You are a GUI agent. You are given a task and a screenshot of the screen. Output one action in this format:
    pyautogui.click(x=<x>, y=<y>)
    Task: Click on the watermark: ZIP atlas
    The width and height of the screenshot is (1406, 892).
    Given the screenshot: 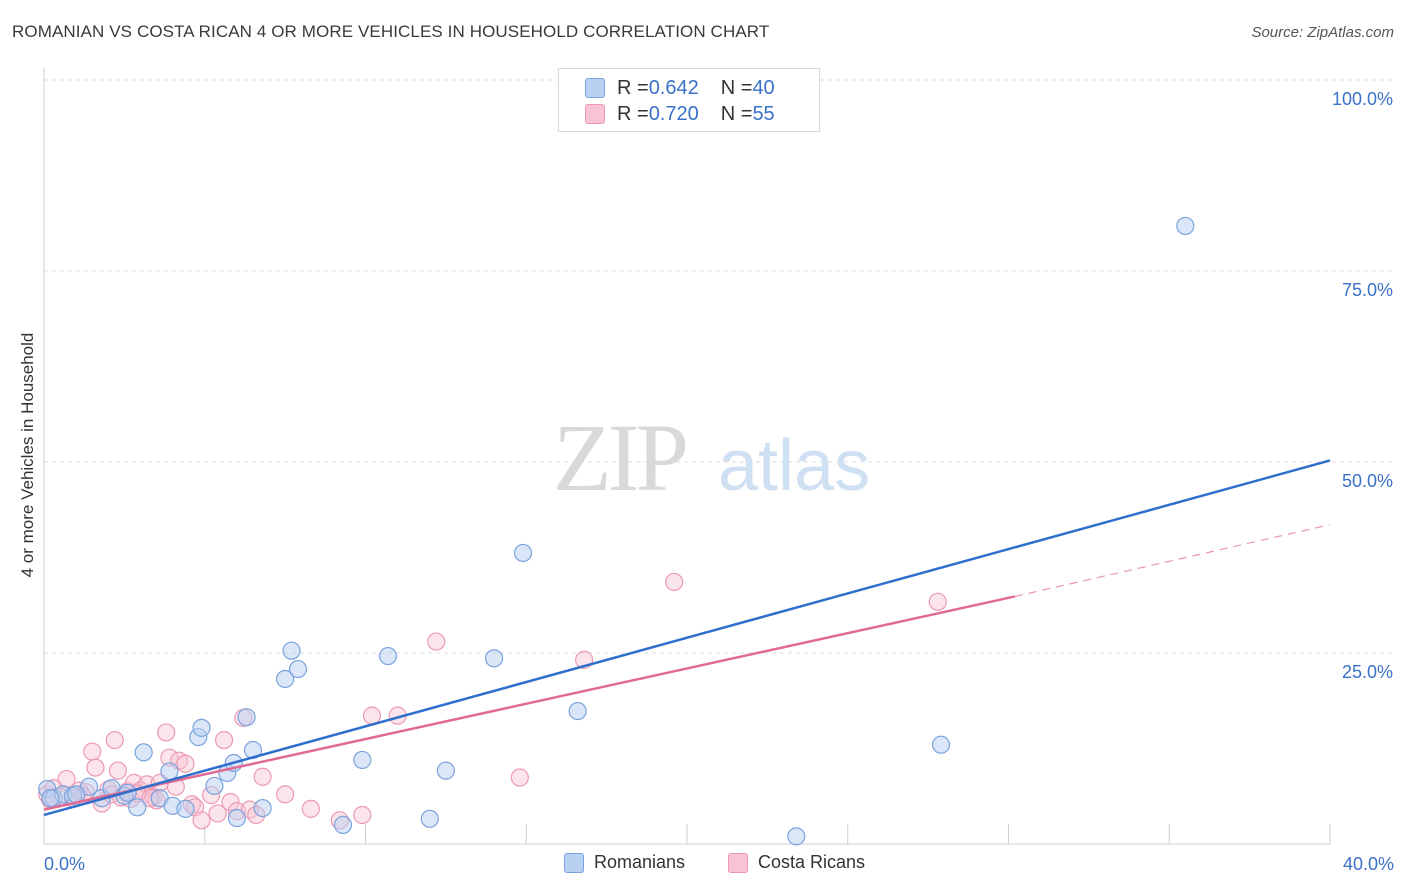 What is the action you would take?
    pyautogui.click(x=711, y=457)
    